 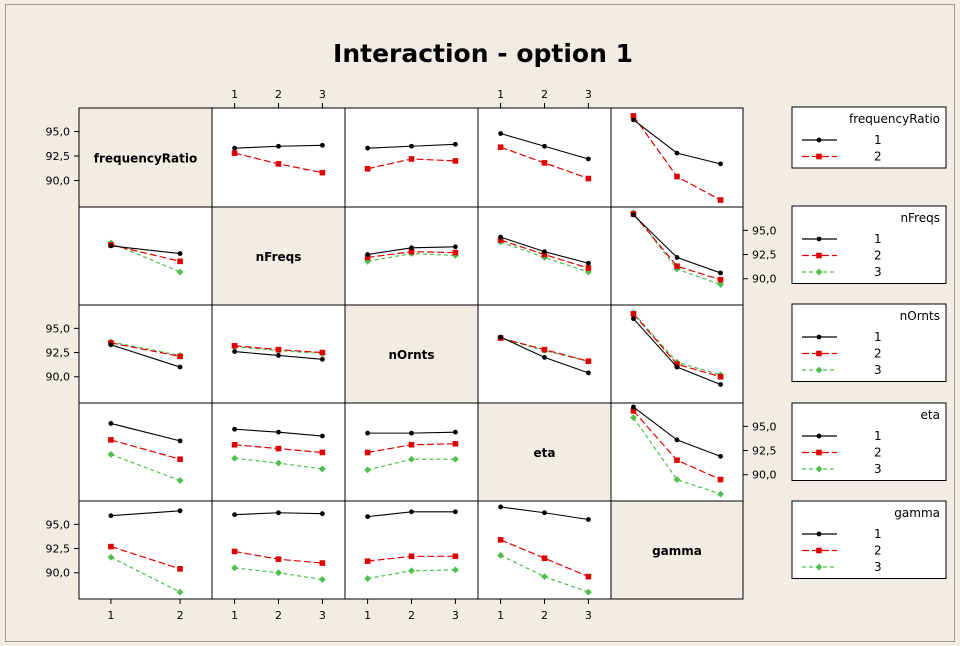 I want to click on legend-title: gamma, so click(x=917, y=513).